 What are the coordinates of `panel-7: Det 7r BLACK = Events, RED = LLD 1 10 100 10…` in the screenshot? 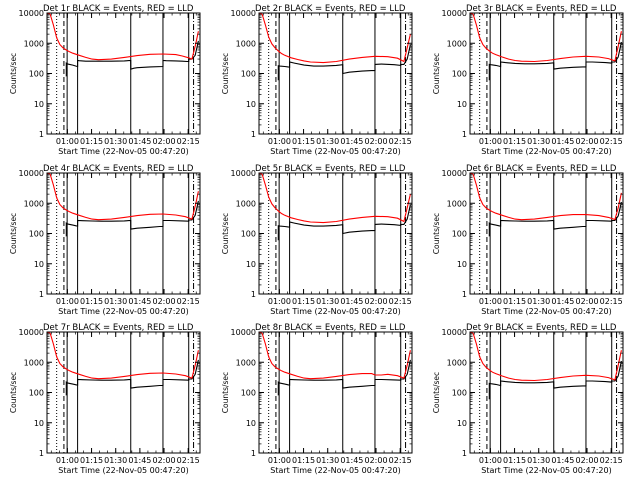 It's located at (105, 399).